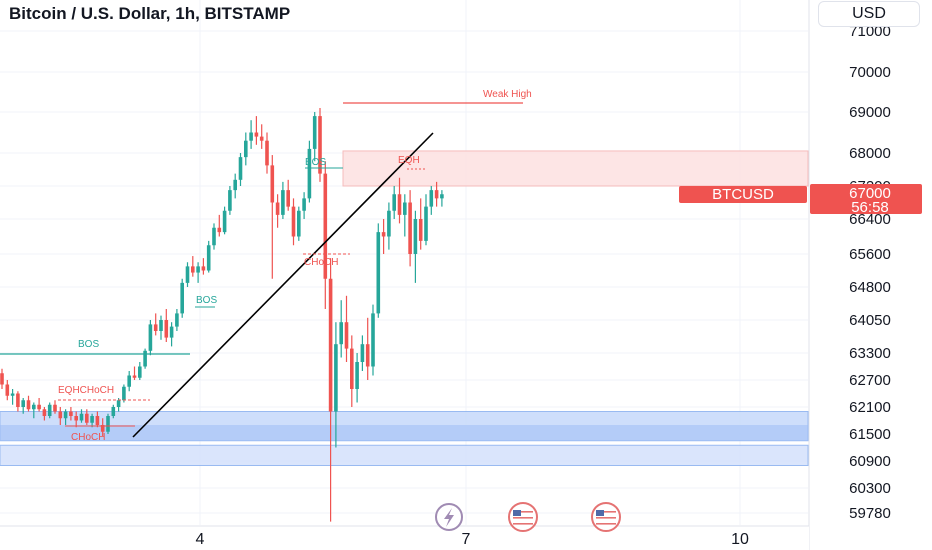 The width and height of the screenshot is (932, 550). What do you see at coordinates (743, 194) in the screenshot?
I see `symbol-tag: BTCUSD` at bounding box center [743, 194].